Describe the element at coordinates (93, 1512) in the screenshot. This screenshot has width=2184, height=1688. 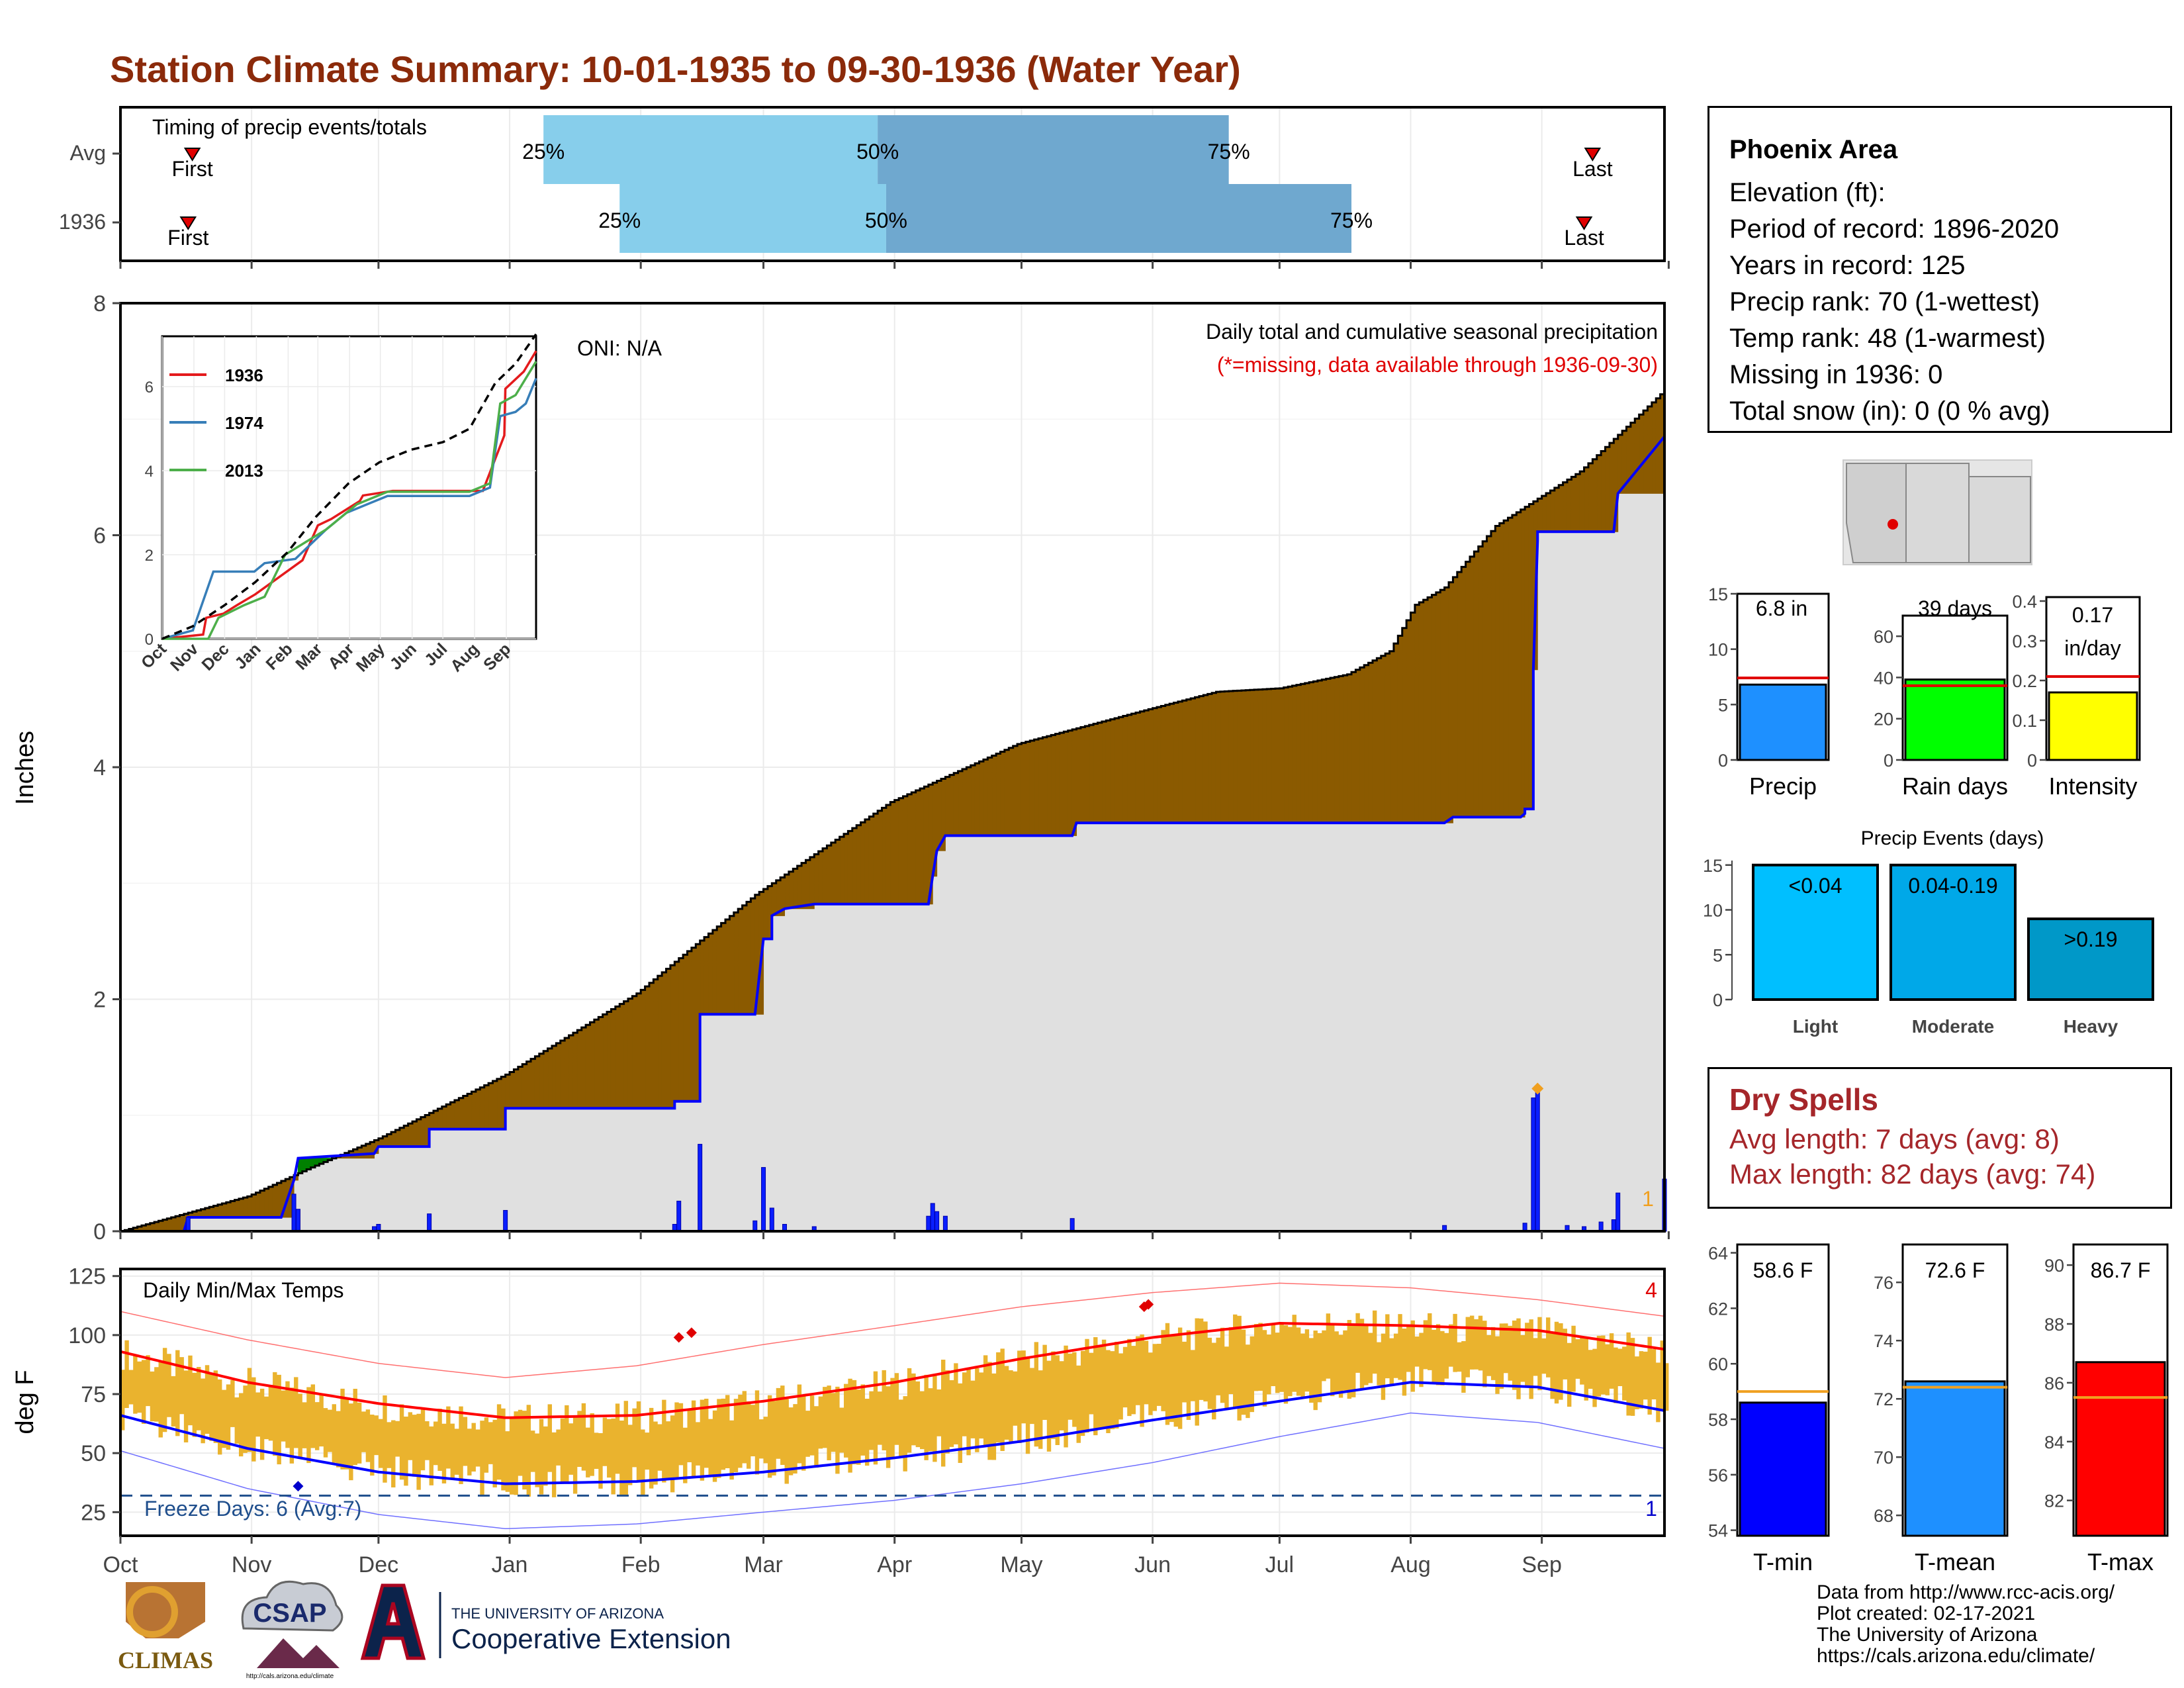
I see `temp-y-tick-label: 25` at that location.